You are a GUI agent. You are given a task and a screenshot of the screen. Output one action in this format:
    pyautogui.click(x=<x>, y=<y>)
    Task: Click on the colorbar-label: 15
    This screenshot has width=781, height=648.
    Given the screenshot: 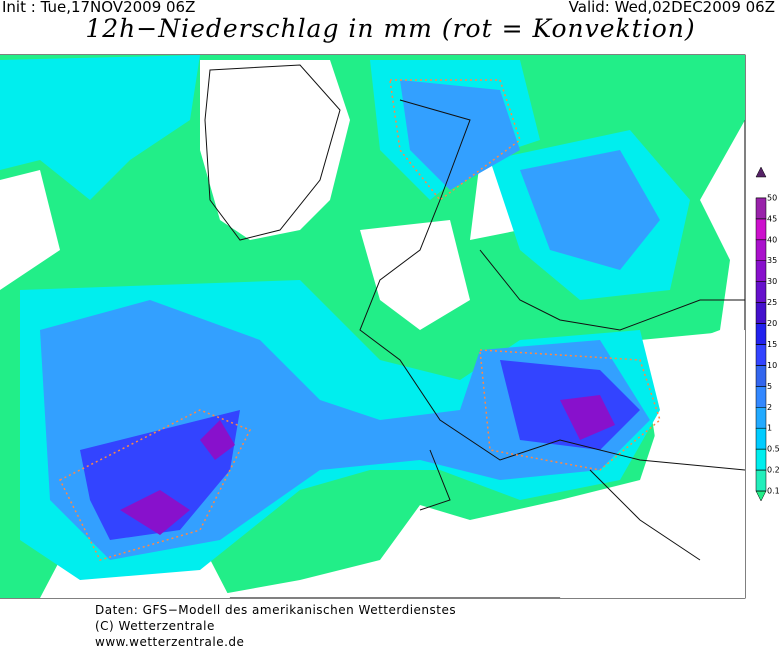 What is the action you would take?
    pyautogui.click(x=772, y=344)
    